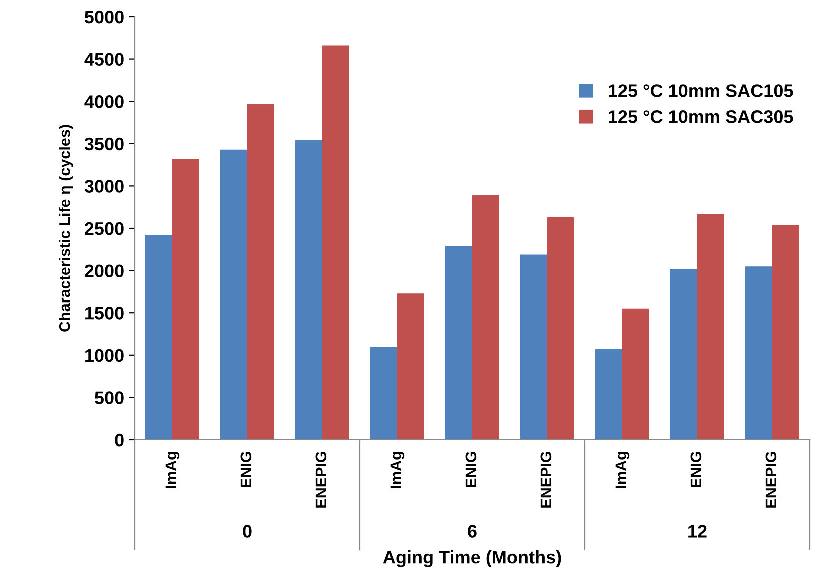 This screenshot has height=576, width=818. Describe the element at coordinates (104, 59) in the screenshot. I see `y-tick-label: 4500` at that location.